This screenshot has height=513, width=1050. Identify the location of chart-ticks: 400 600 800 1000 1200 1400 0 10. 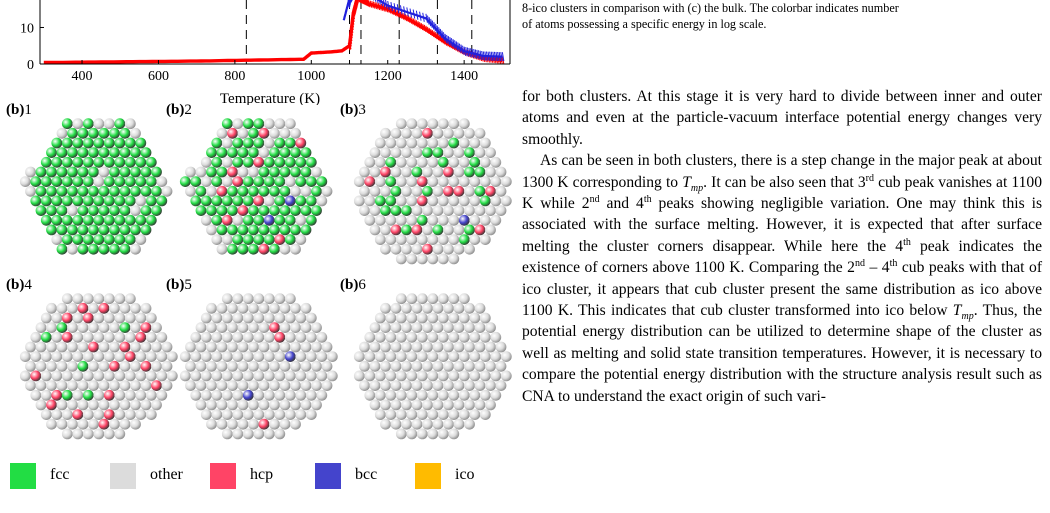
(249, 52).